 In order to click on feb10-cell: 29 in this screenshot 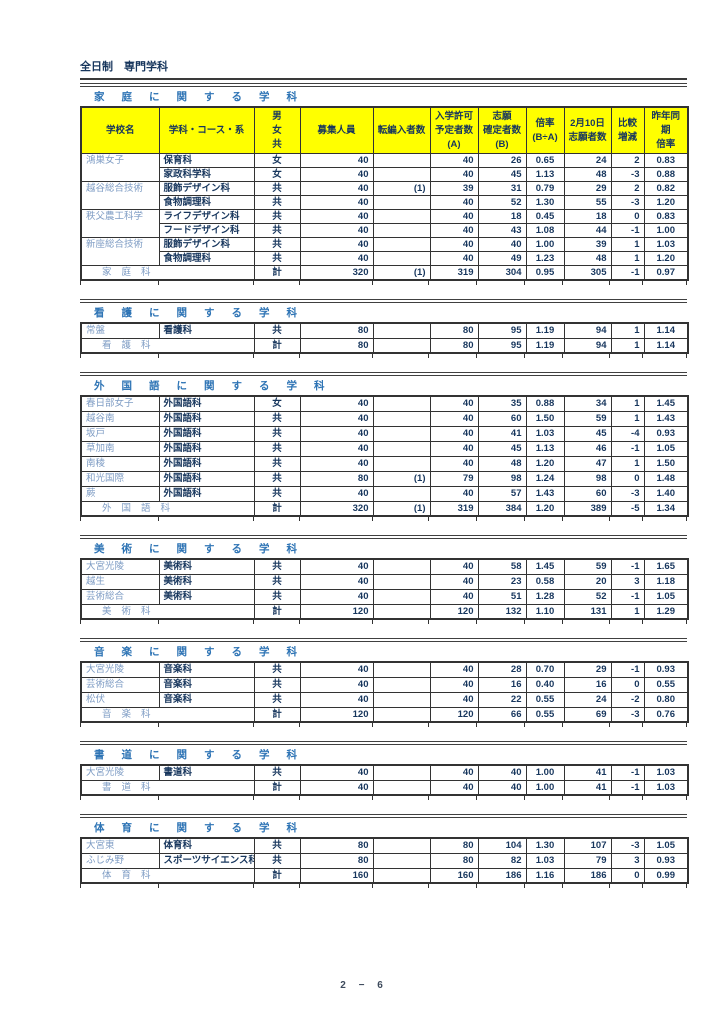, I will do `click(587, 189)`.